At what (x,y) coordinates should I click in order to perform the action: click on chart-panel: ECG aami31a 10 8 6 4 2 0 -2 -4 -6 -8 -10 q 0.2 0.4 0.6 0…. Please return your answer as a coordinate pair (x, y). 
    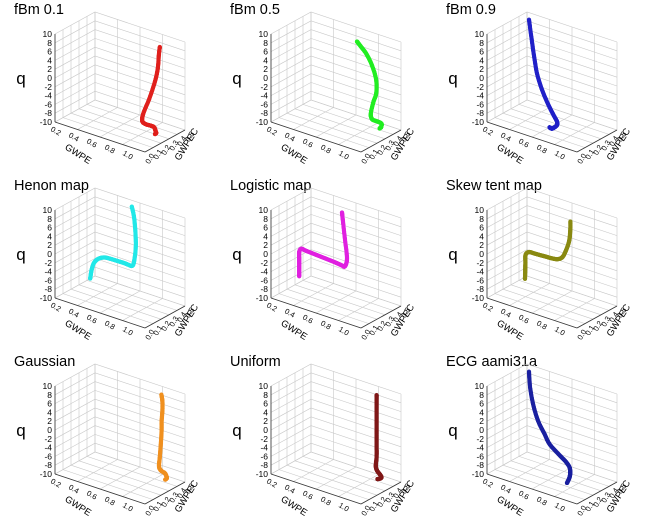
    Looking at the image, I should click on (539, 439).